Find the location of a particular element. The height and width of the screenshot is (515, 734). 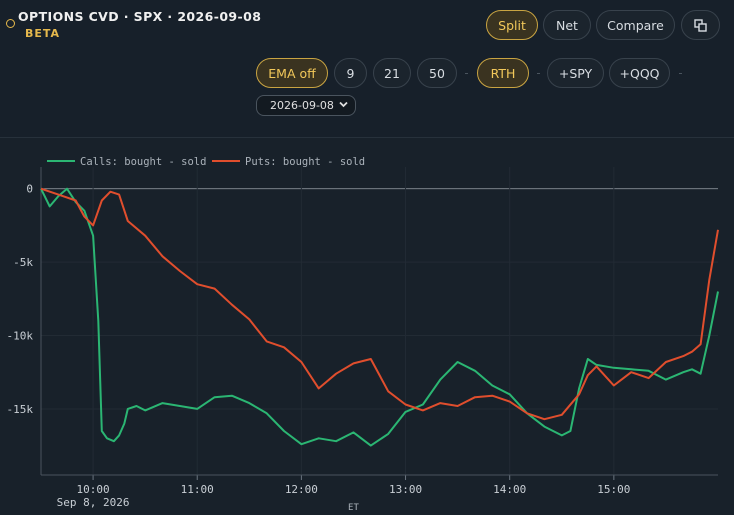

legend-label: Calls: bought - sold is located at coordinates (143, 162).